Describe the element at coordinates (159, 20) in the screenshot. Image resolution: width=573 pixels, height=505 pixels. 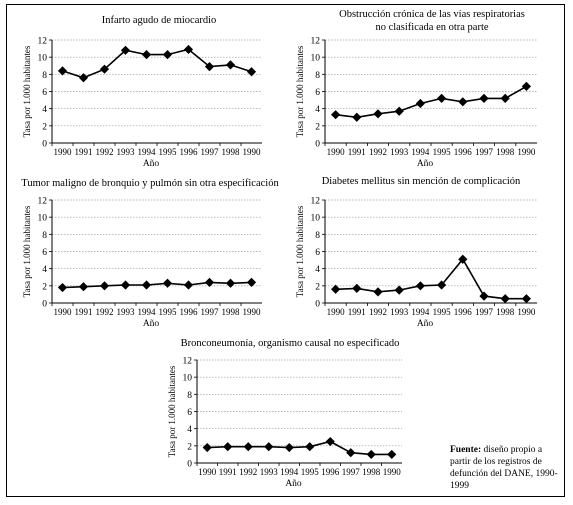
I see `chart-title: Infarto agudo de miocardio` at that location.